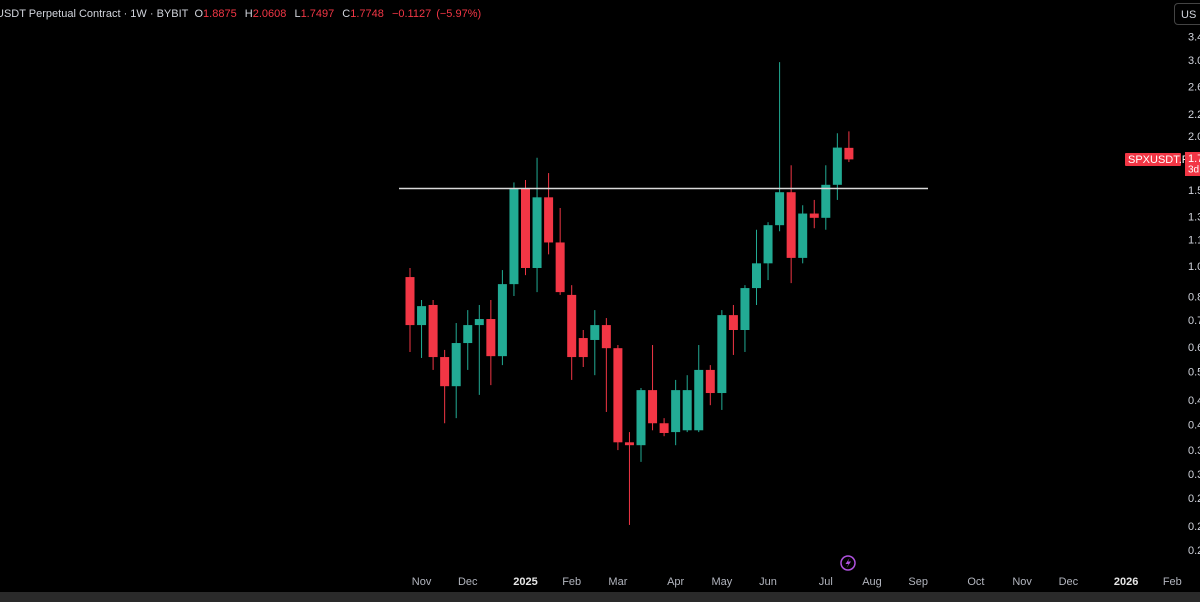 The image size is (1200, 602). Describe the element at coordinates (1194, 88) in the screenshot. I see `y-tick-label: 2.6` at that location.